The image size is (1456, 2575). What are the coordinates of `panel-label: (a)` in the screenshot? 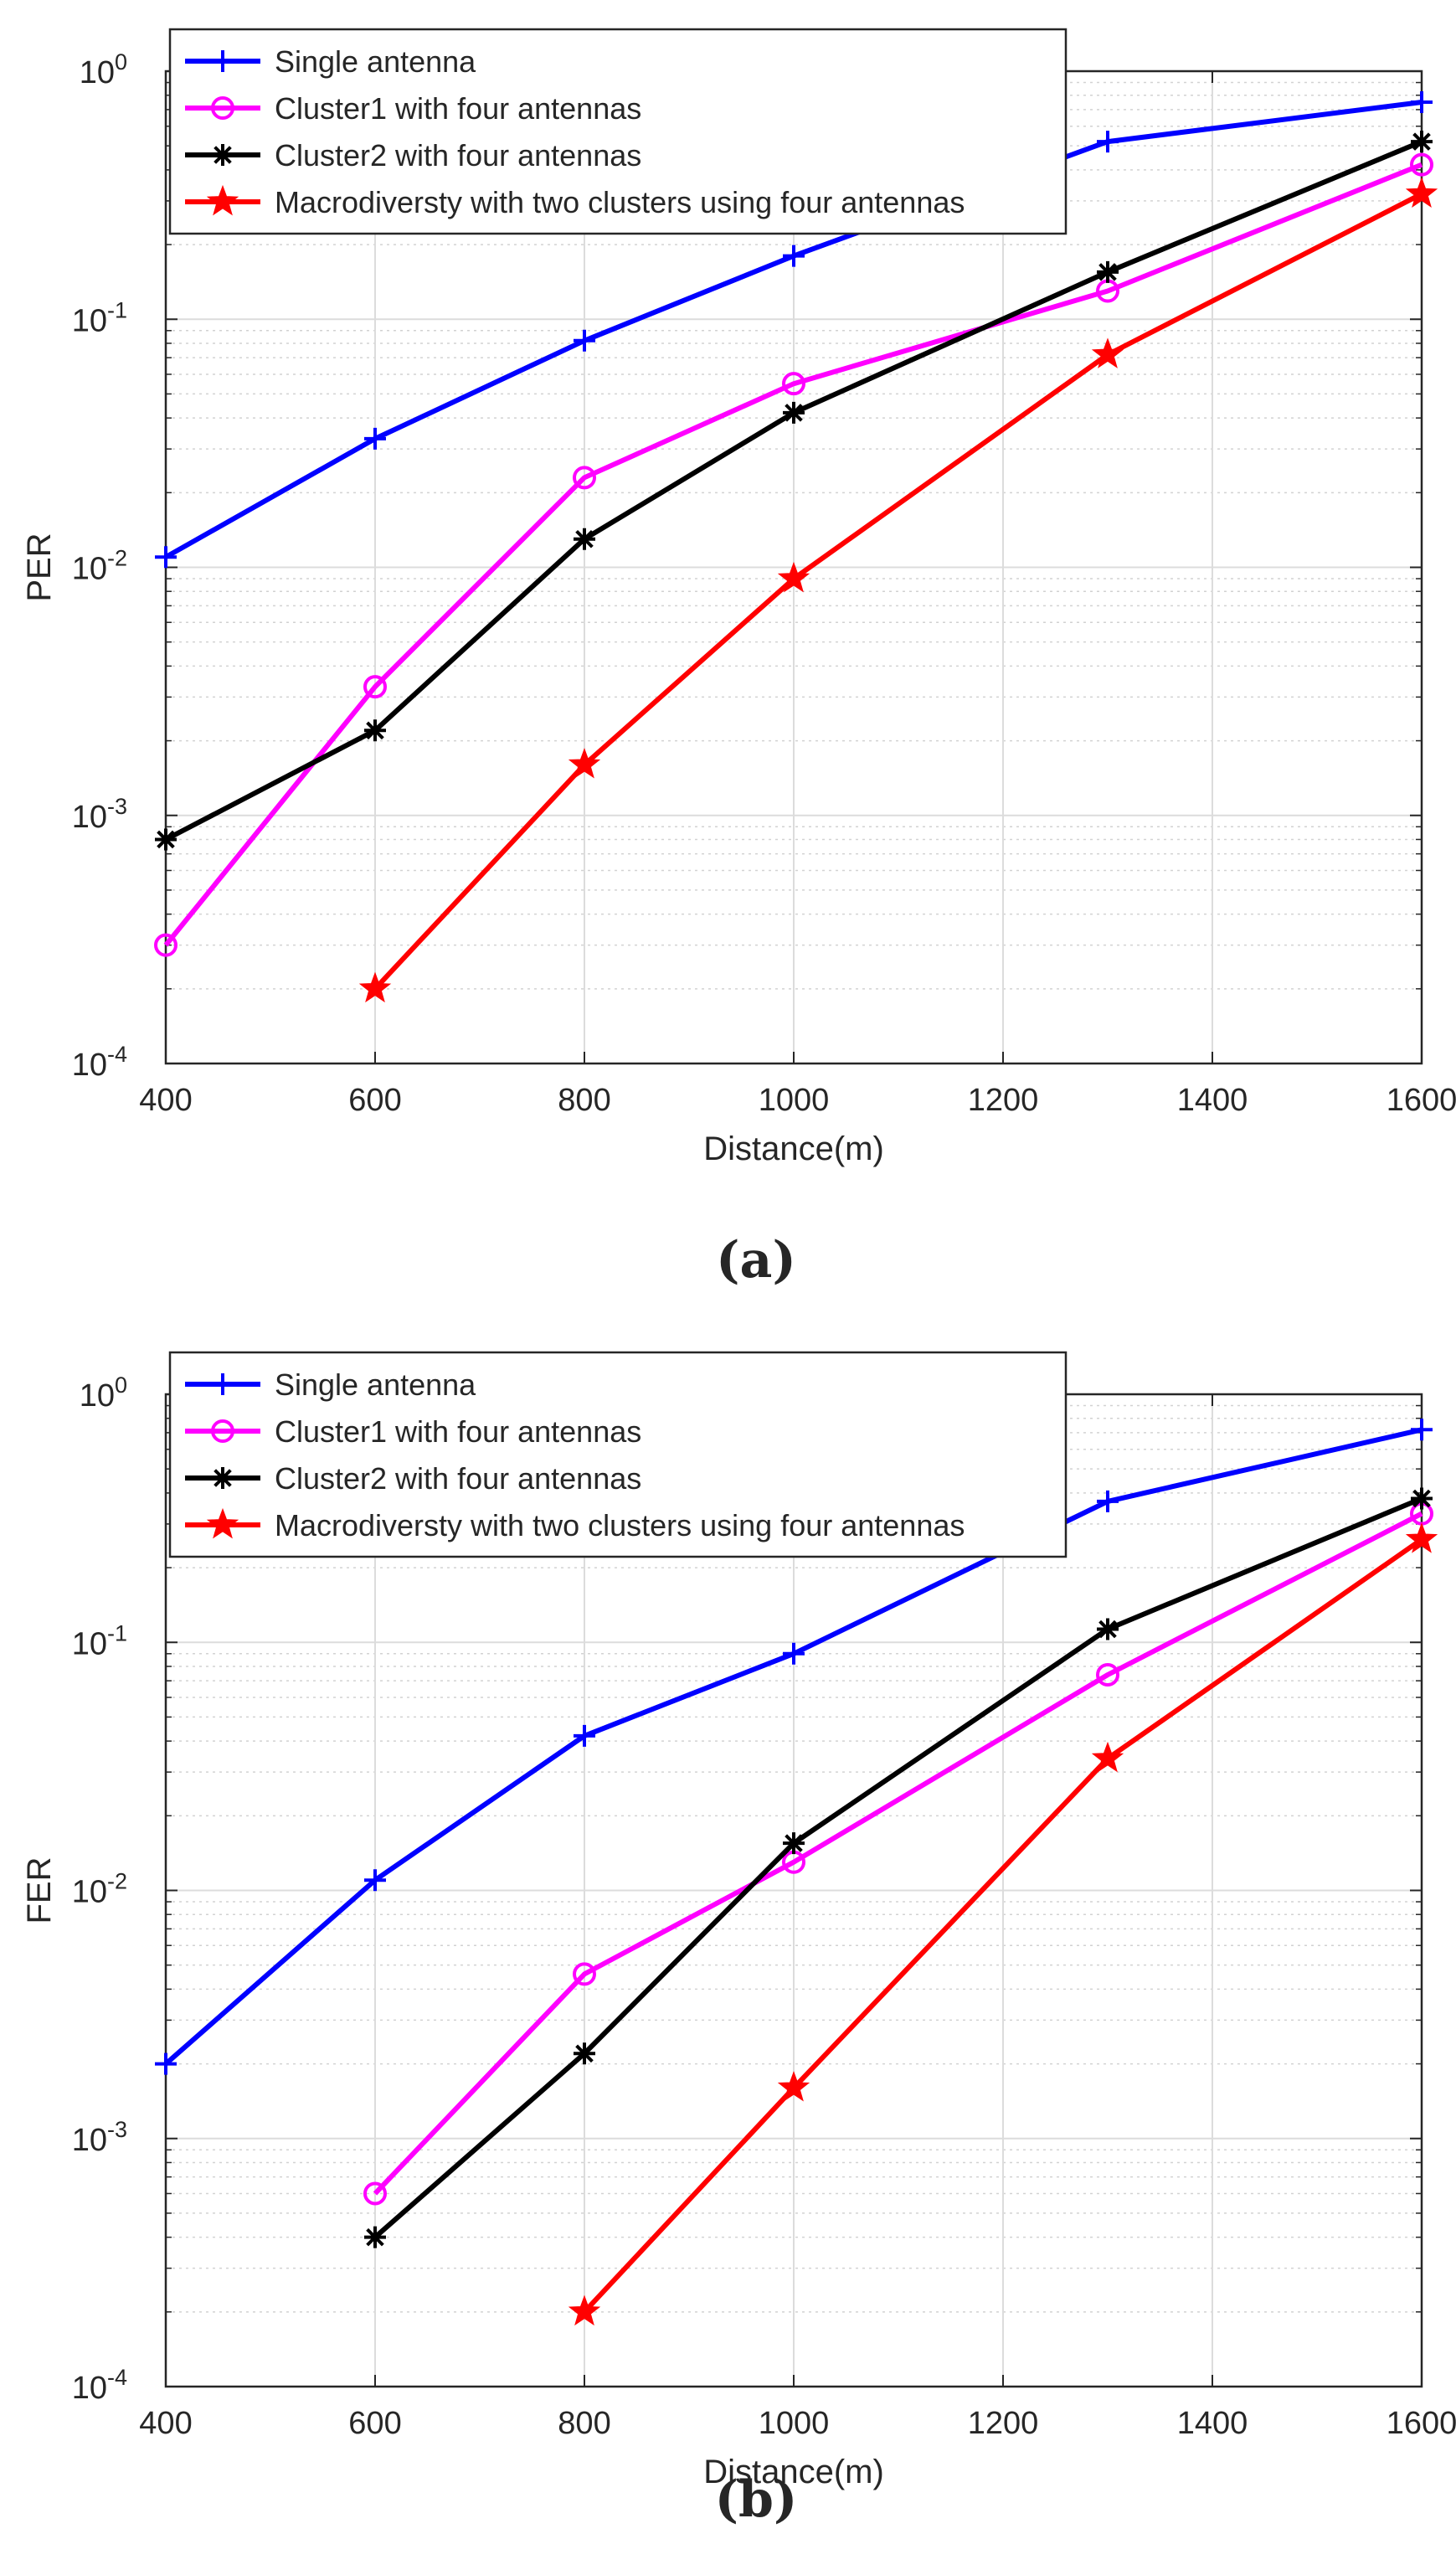 It's located at (756, 1260).